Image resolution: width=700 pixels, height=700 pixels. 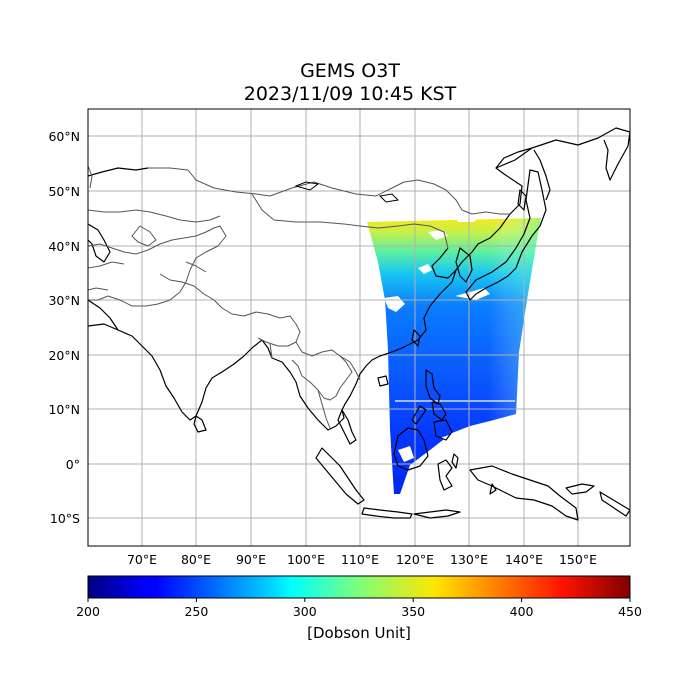 I want to click on lon-label: 150°E, so click(x=578, y=559).